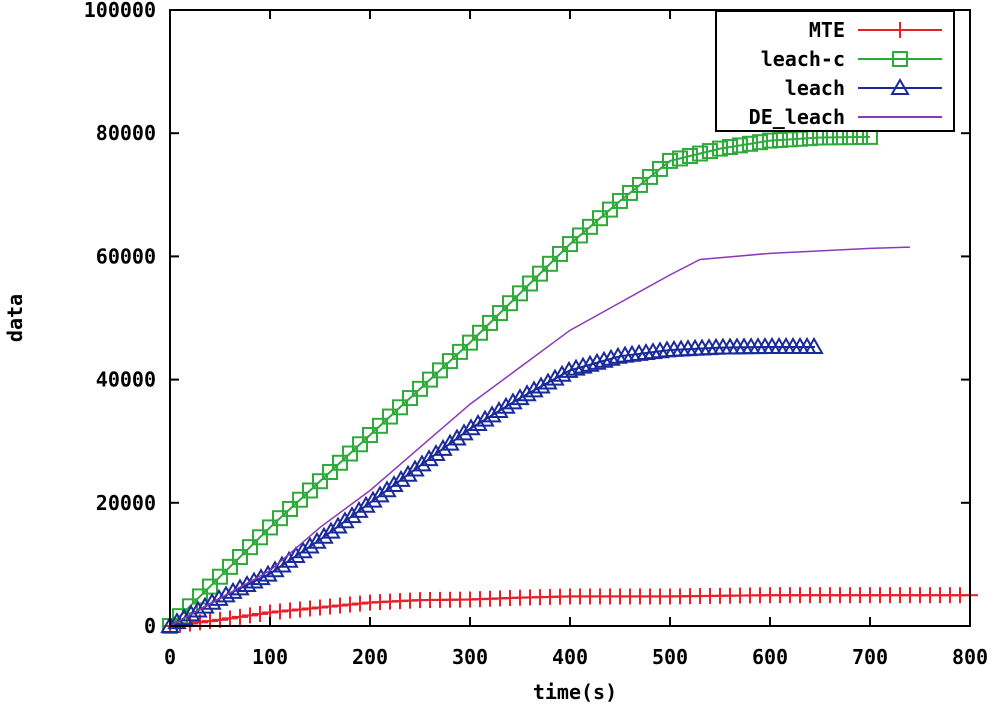  I want to click on legend: MTE leach-c leach DE_leach, so click(835, 71).